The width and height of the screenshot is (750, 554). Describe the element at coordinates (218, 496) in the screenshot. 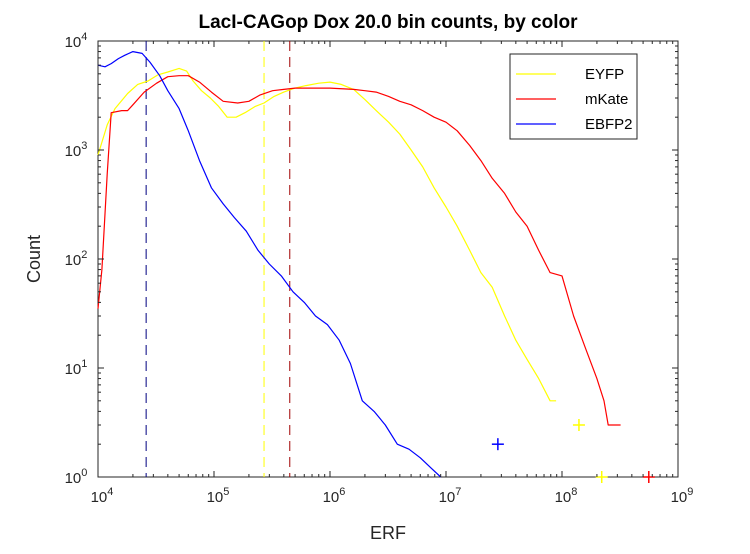

I see `x-tick-label-1: 10⁵` at that location.